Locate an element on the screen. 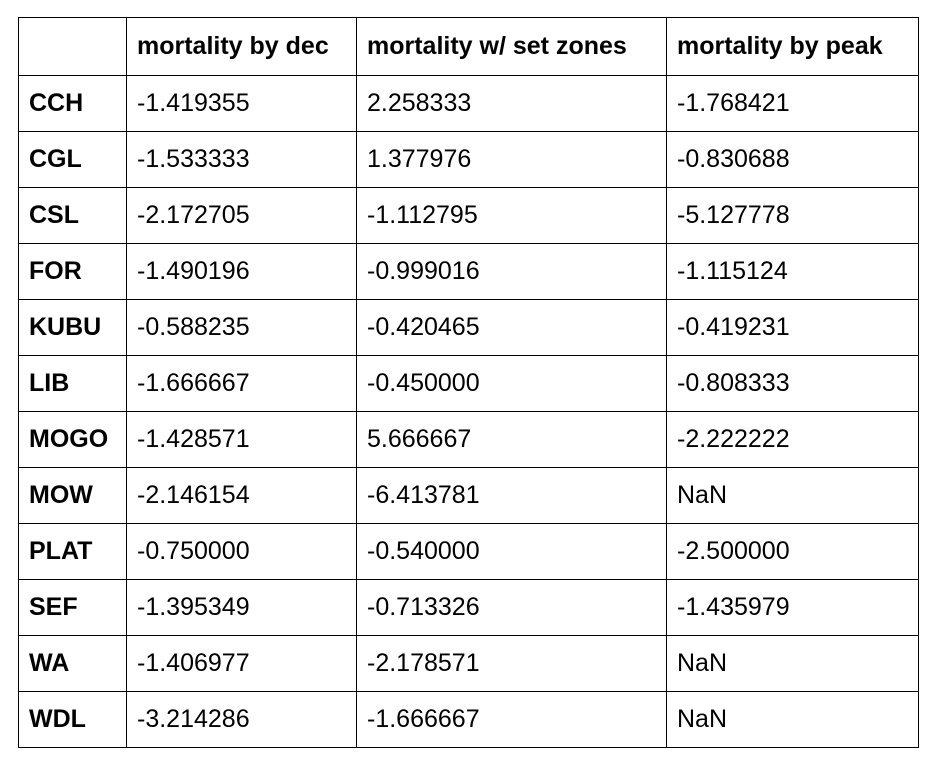  cell-mortality-by-peak: -1.768421 is located at coordinates (792, 103).